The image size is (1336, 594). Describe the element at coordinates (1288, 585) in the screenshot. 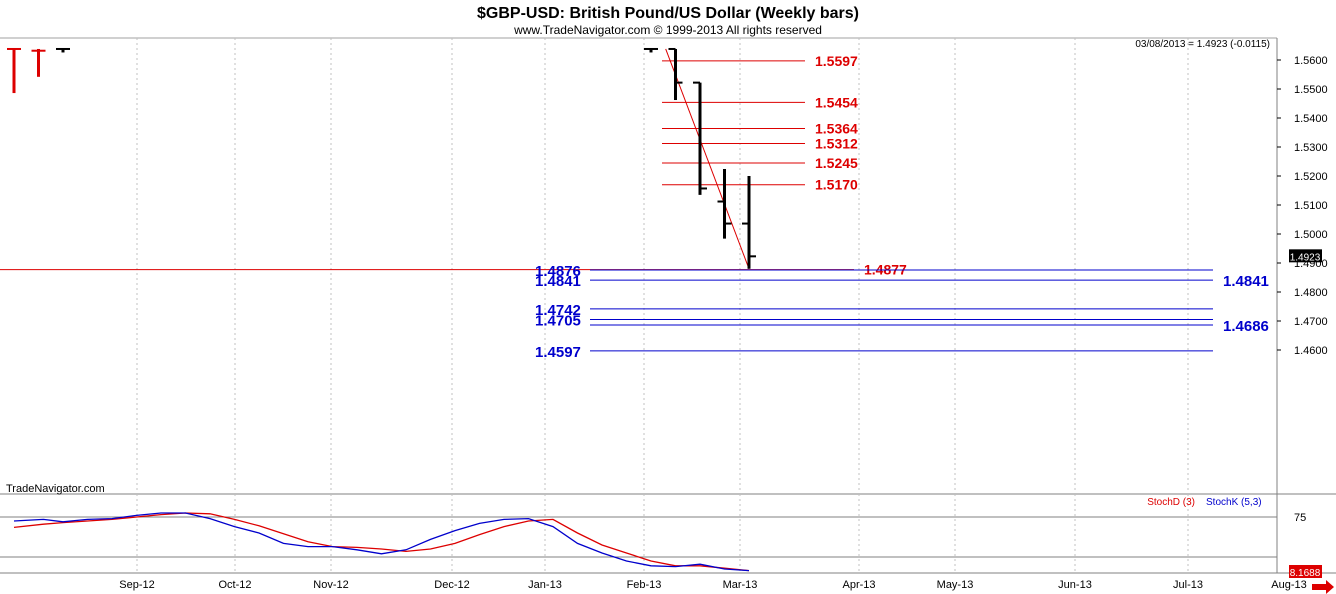

I see `x-tick-label: Aug-13` at that location.